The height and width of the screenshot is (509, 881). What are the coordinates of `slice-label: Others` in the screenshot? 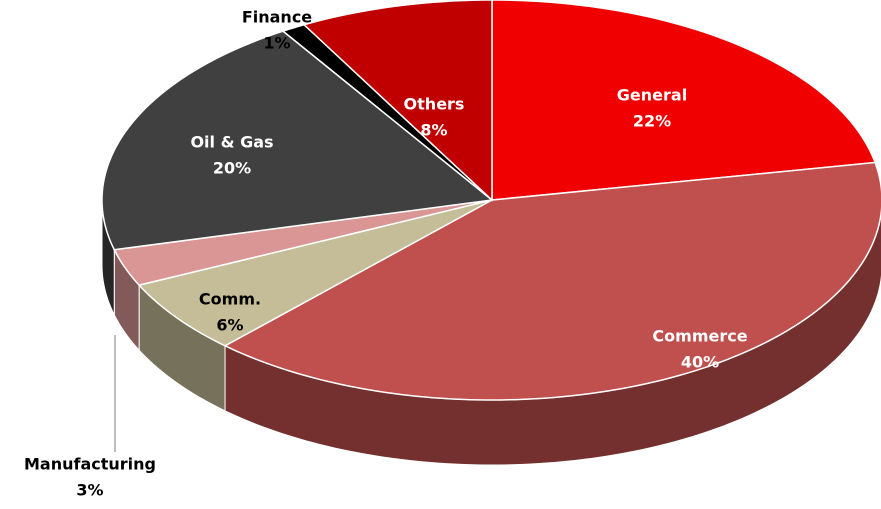 It's located at (434, 104).